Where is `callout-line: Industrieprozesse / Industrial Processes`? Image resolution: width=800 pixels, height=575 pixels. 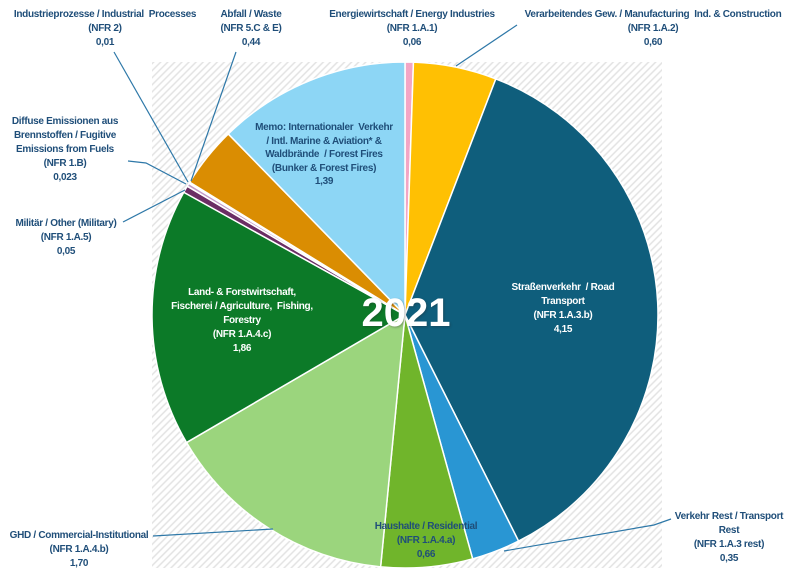
callout-line: Industrieprozesse / Industrial Processes is located at coordinates (105, 14).